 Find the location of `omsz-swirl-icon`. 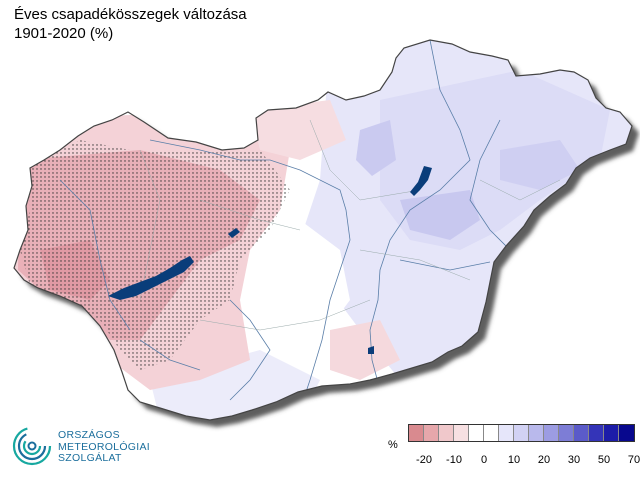

omsz-swirl-icon is located at coordinates (32, 446).